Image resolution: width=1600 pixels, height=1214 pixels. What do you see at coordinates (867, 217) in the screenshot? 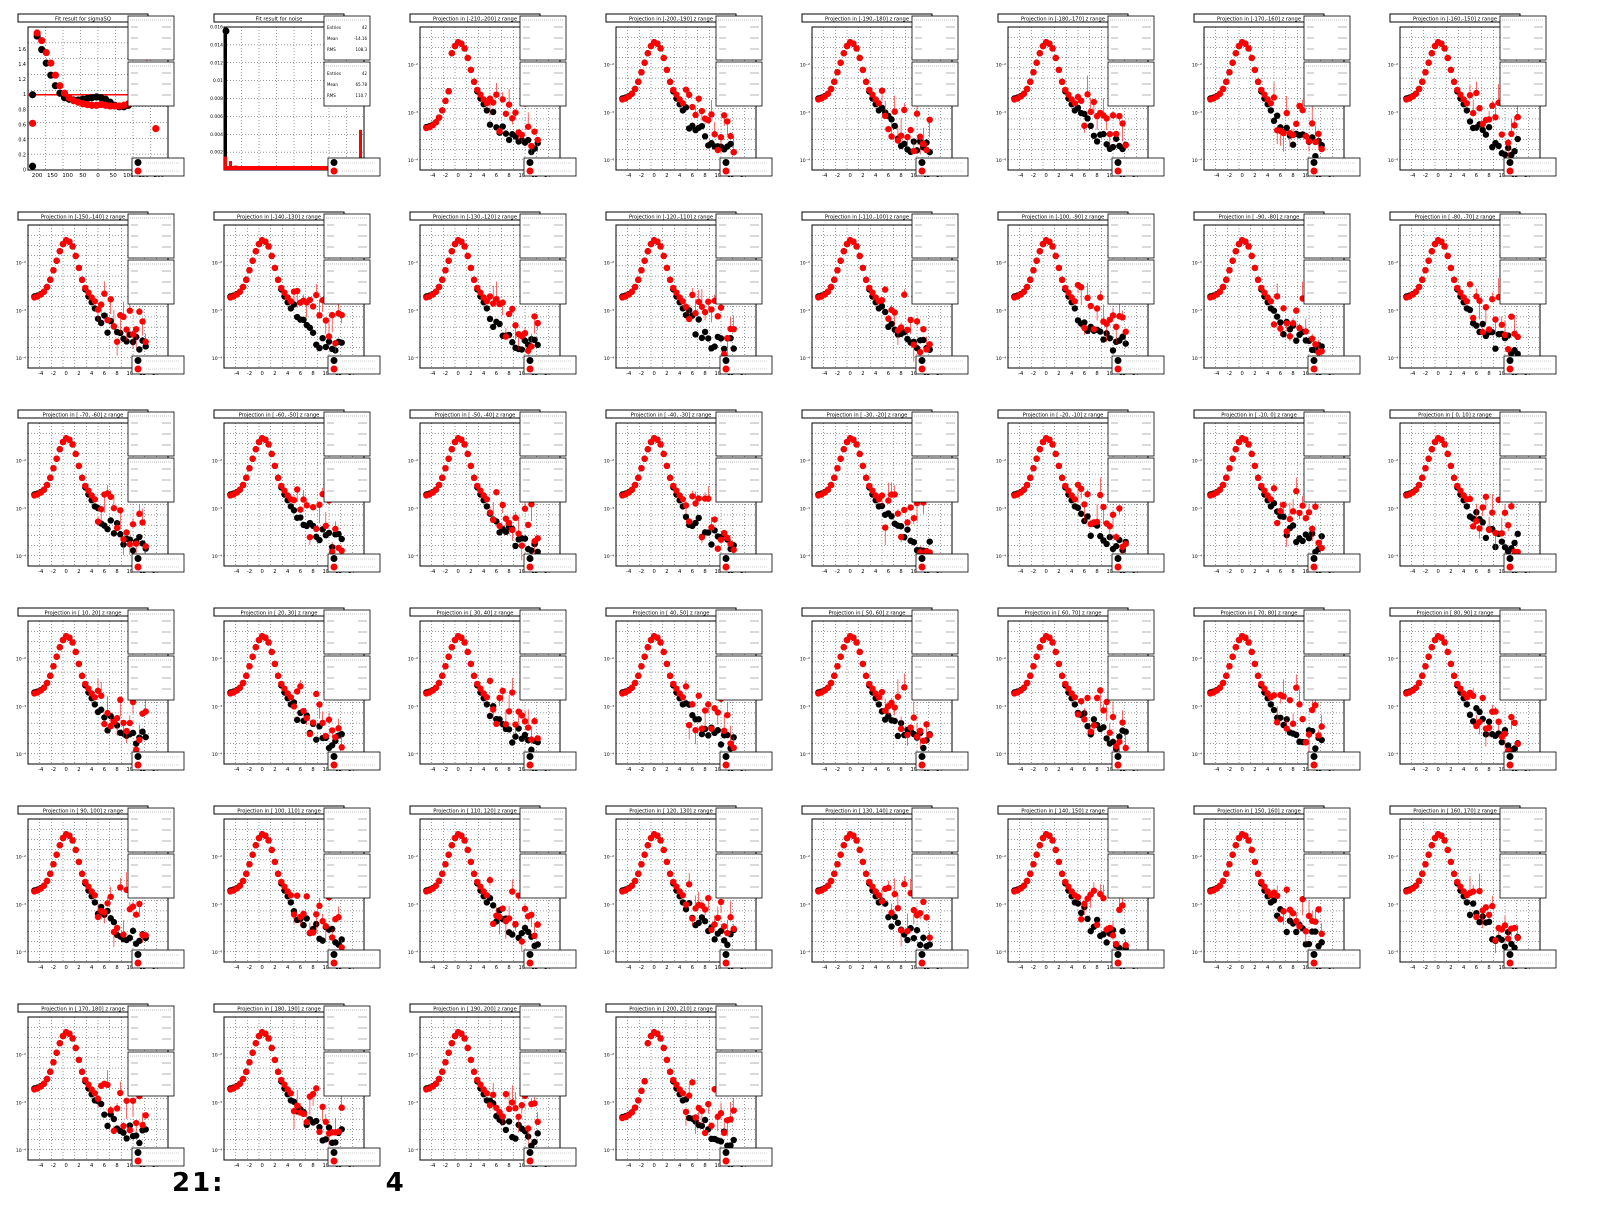
I see `chart-title: Projection in [-110,-100] z range` at bounding box center [867, 217].